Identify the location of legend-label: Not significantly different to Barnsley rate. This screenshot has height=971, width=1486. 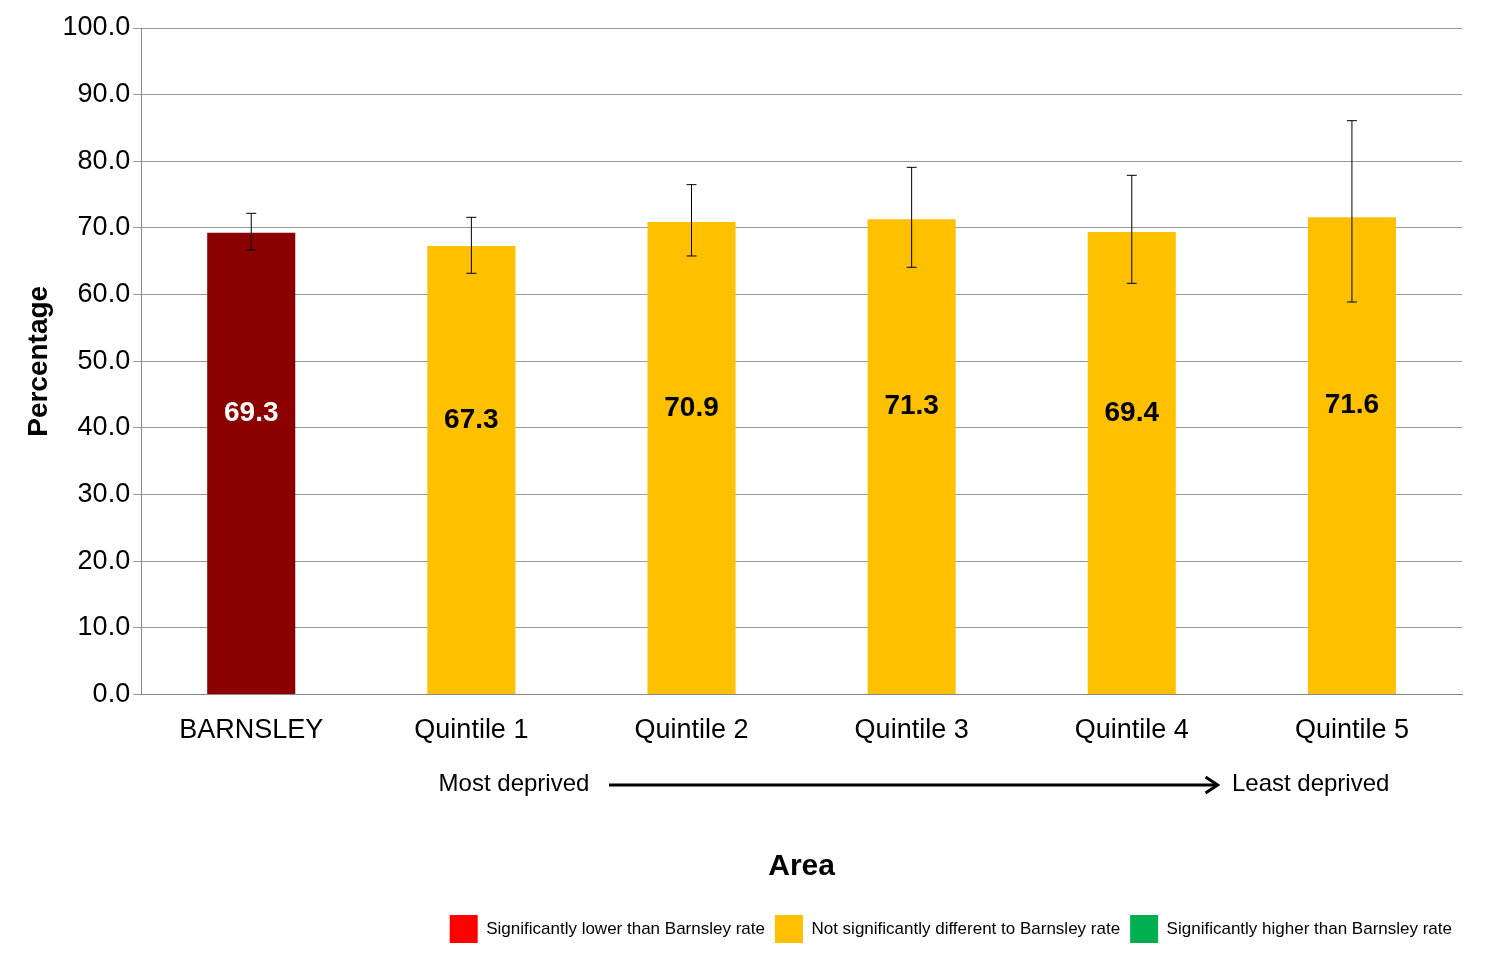
(966, 928).